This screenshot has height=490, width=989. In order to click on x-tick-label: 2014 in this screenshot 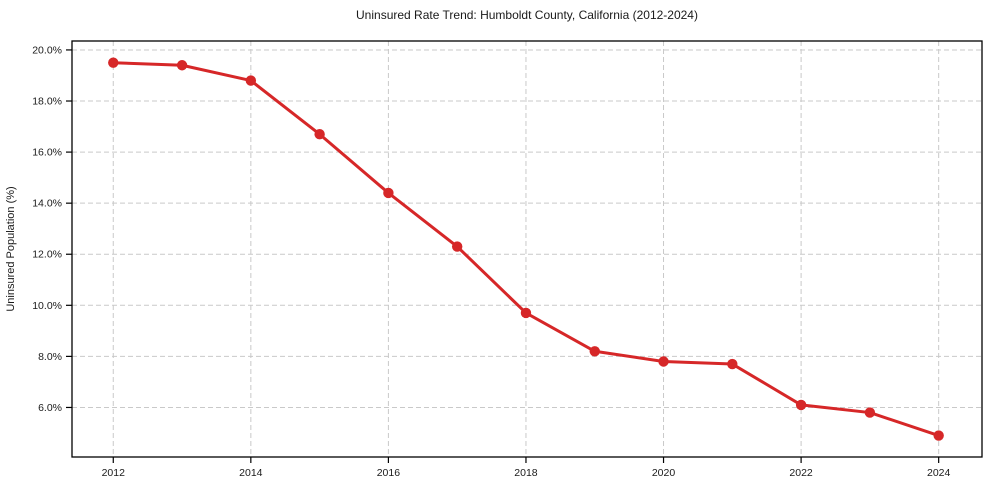, I will do `click(251, 473)`.